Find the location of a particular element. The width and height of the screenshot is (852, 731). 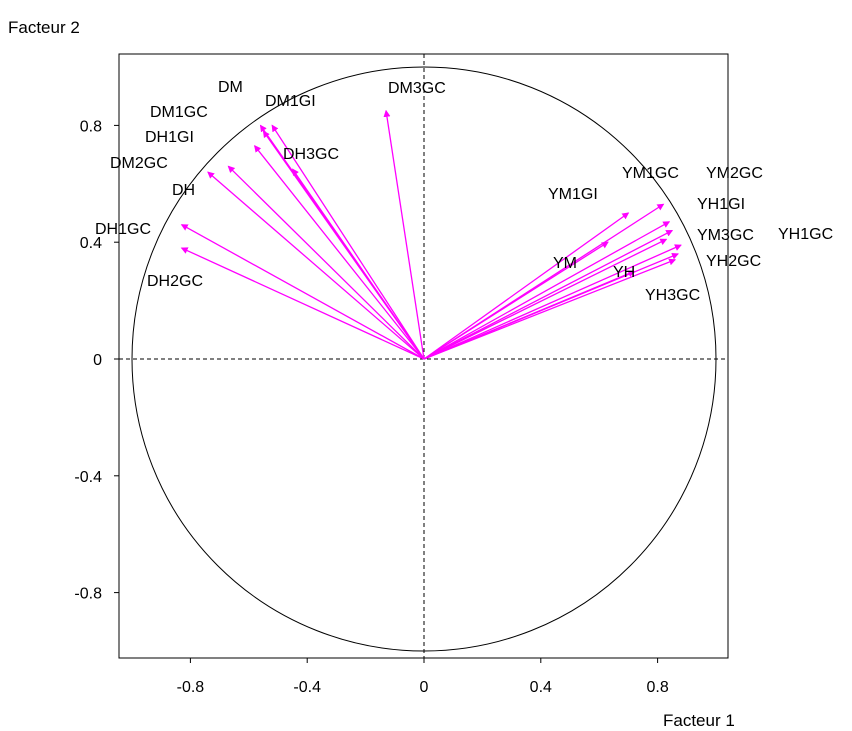

vector-label-ym3gc: YM3GC is located at coordinates (725, 235).